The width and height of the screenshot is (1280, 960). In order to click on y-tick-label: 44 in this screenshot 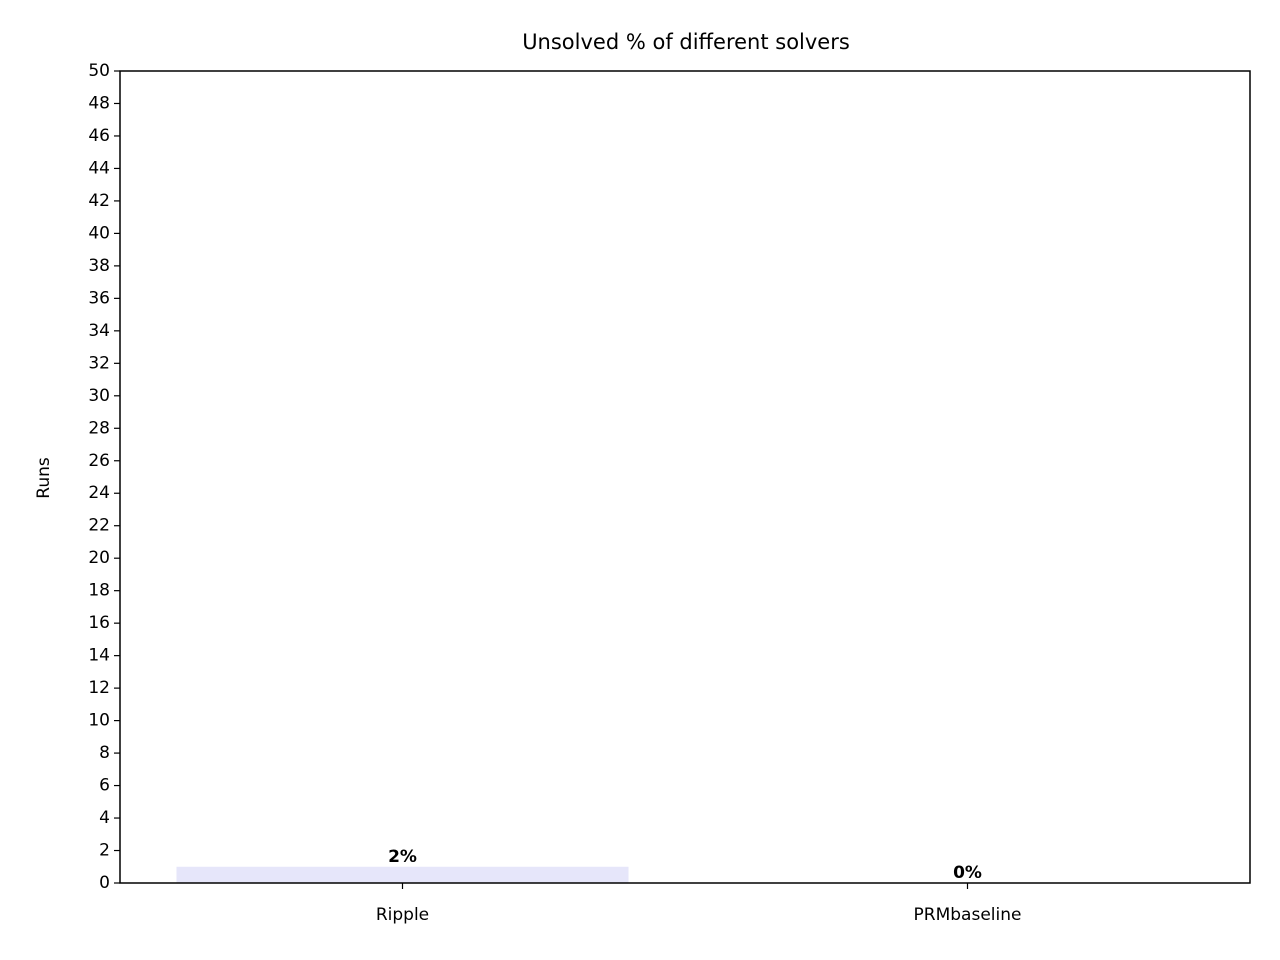, I will do `click(99, 168)`.